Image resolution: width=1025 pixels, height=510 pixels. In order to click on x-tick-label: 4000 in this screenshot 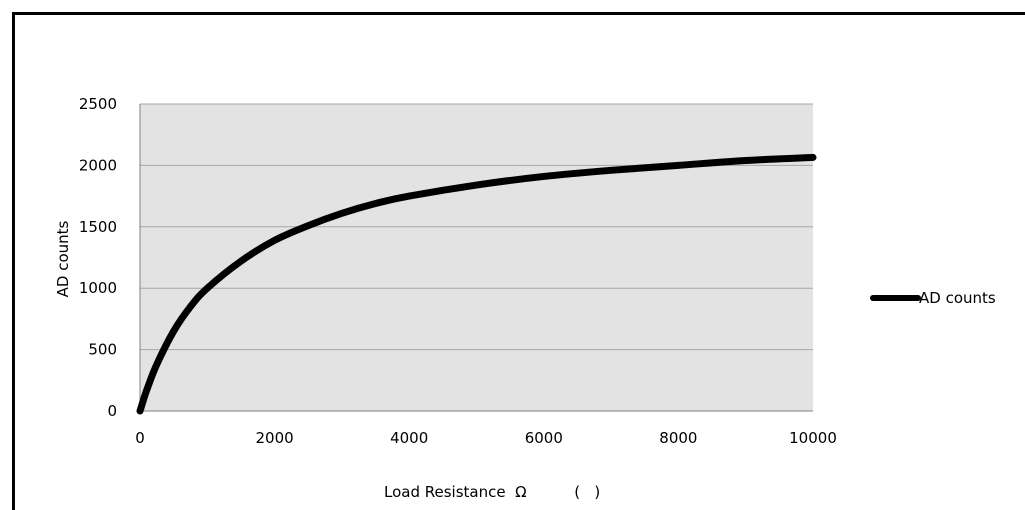, I will do `click(409, 438)`.